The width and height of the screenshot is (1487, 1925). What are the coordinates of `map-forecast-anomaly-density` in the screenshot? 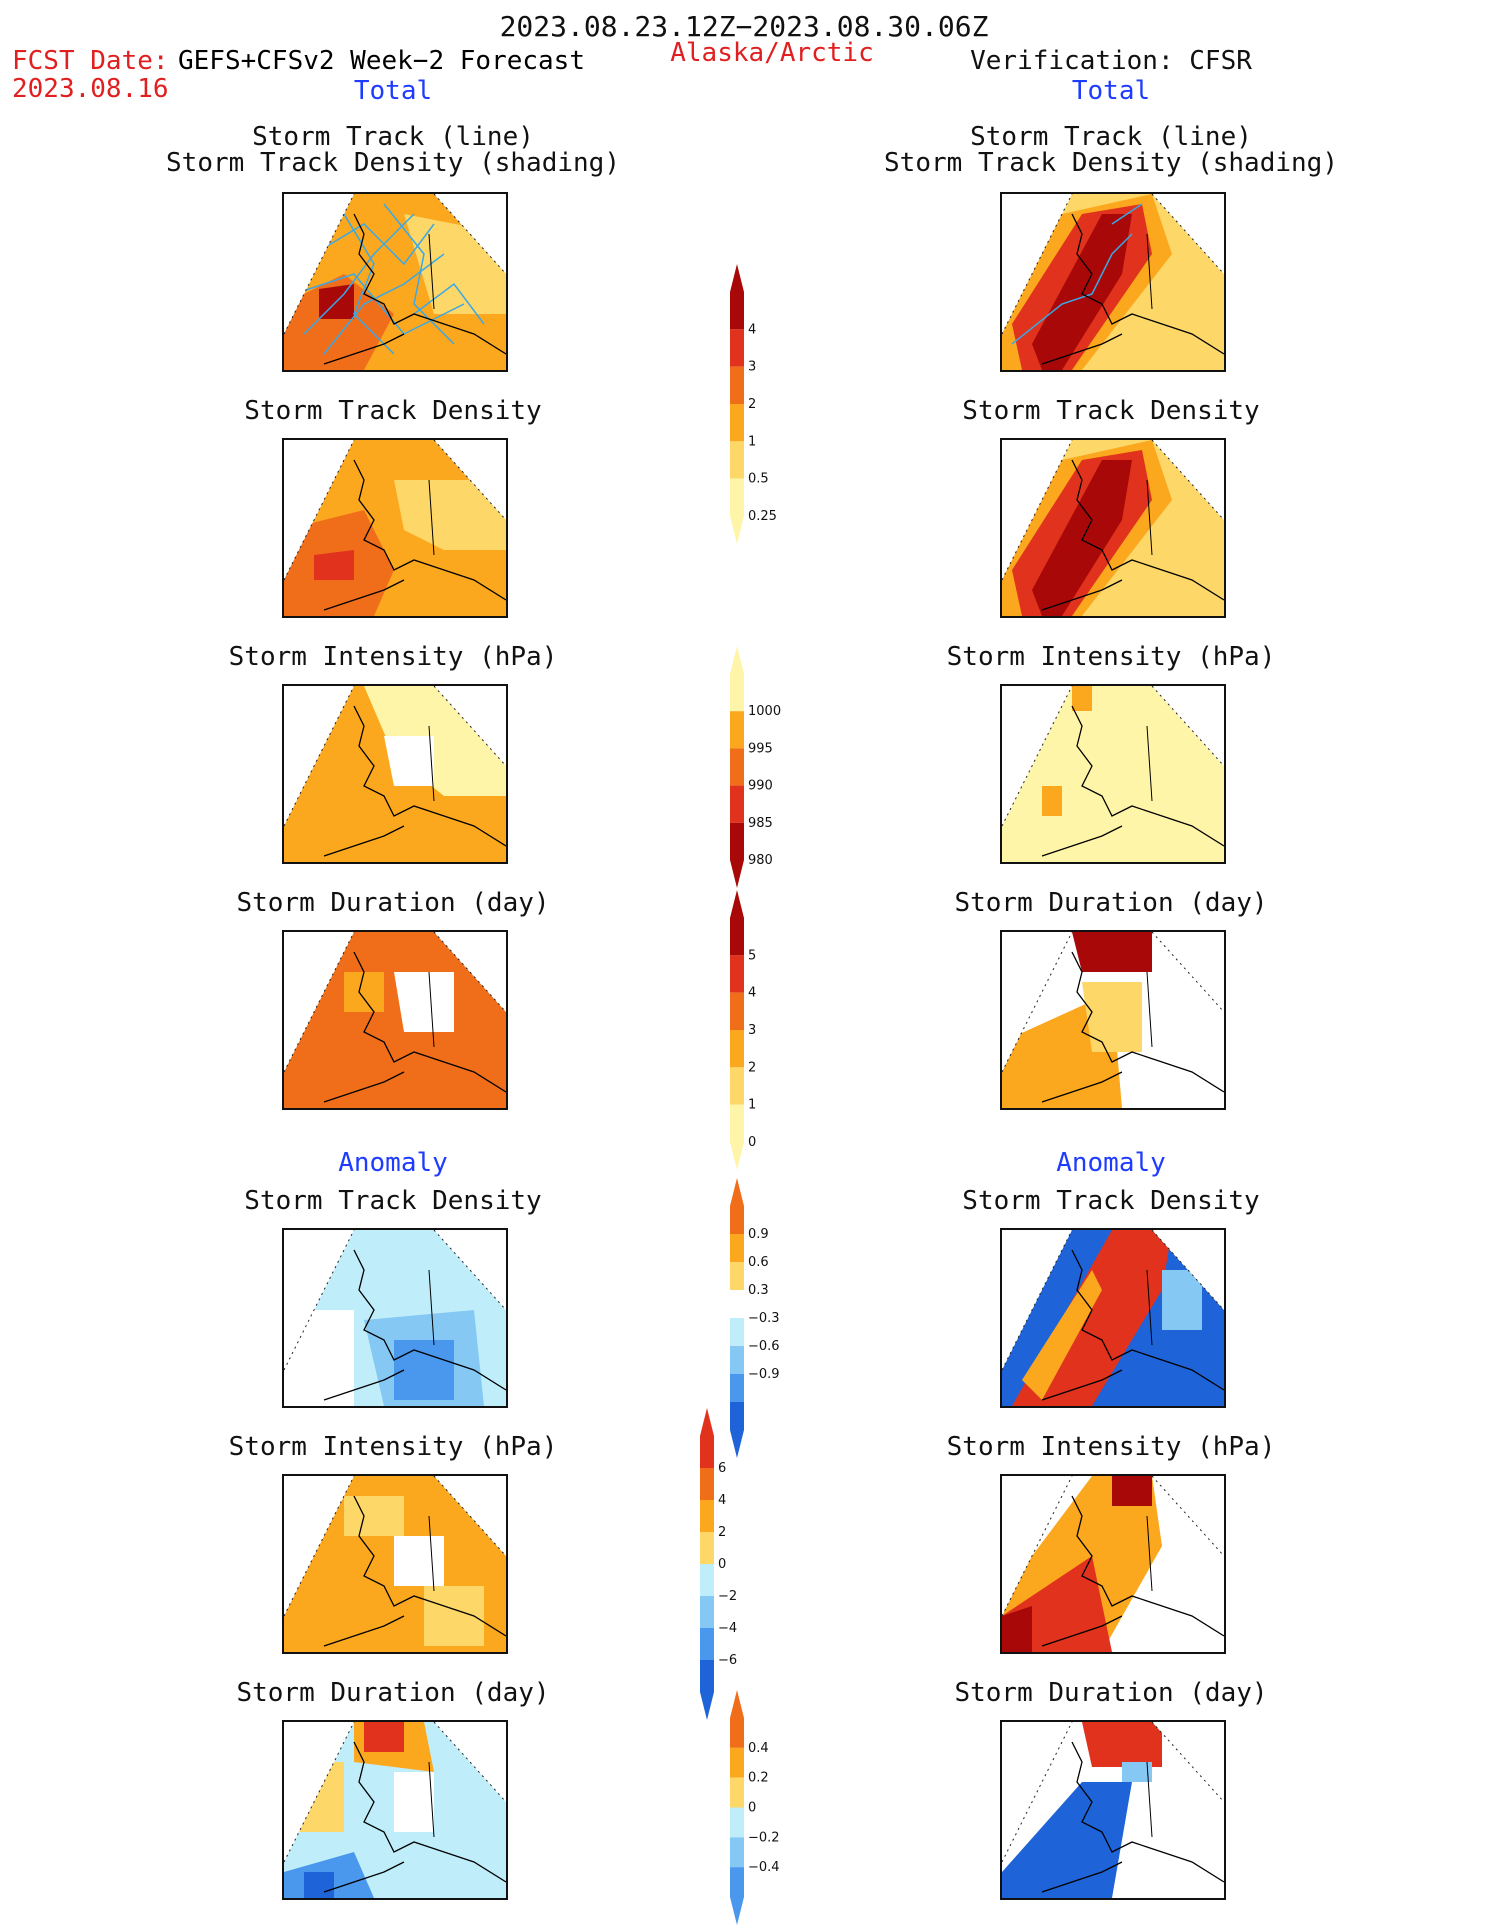 It's located at (395, 1318).